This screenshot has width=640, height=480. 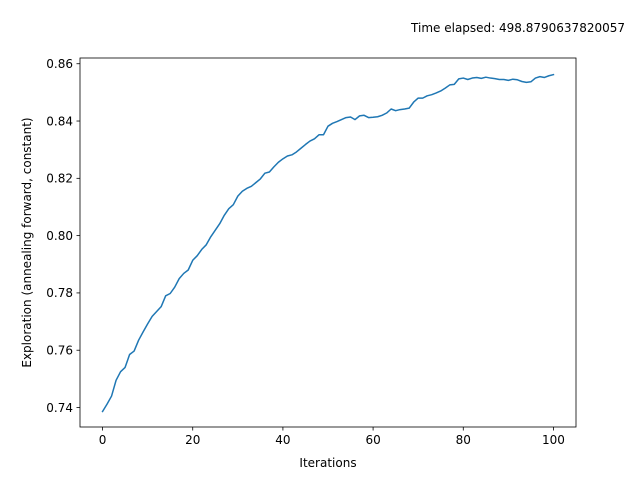 I want to click on x-tick-label: 100, so click(x=553, y=440).